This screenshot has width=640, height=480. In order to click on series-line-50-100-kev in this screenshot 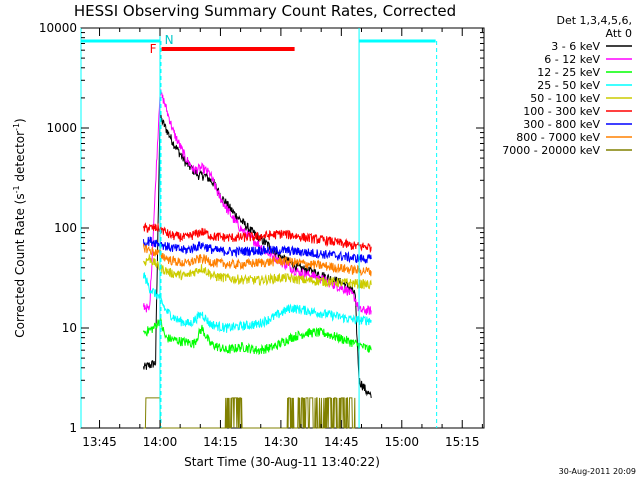, I will do `click(257, 271)`.